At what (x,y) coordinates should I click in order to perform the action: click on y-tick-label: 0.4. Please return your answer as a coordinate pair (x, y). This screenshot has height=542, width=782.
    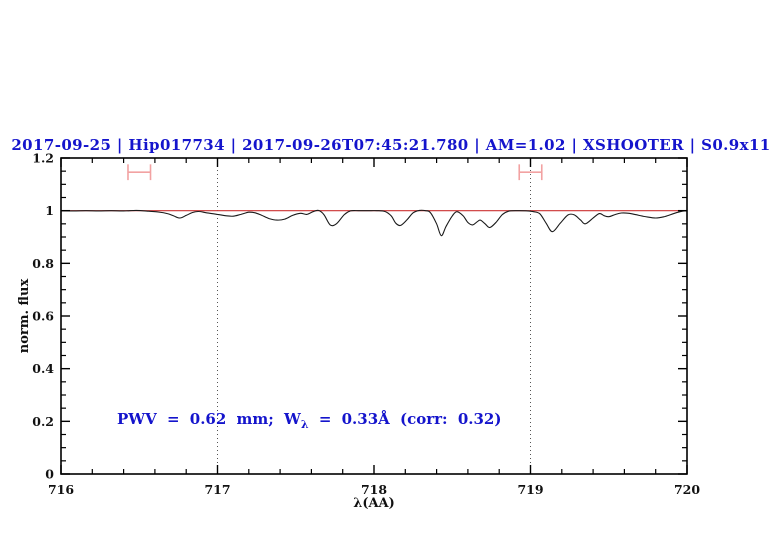
    Looking at the image, I should click on (43, 368).